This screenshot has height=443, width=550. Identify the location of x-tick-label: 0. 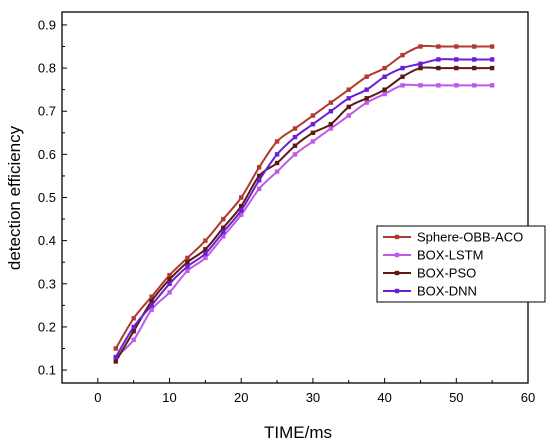
(97, 397).